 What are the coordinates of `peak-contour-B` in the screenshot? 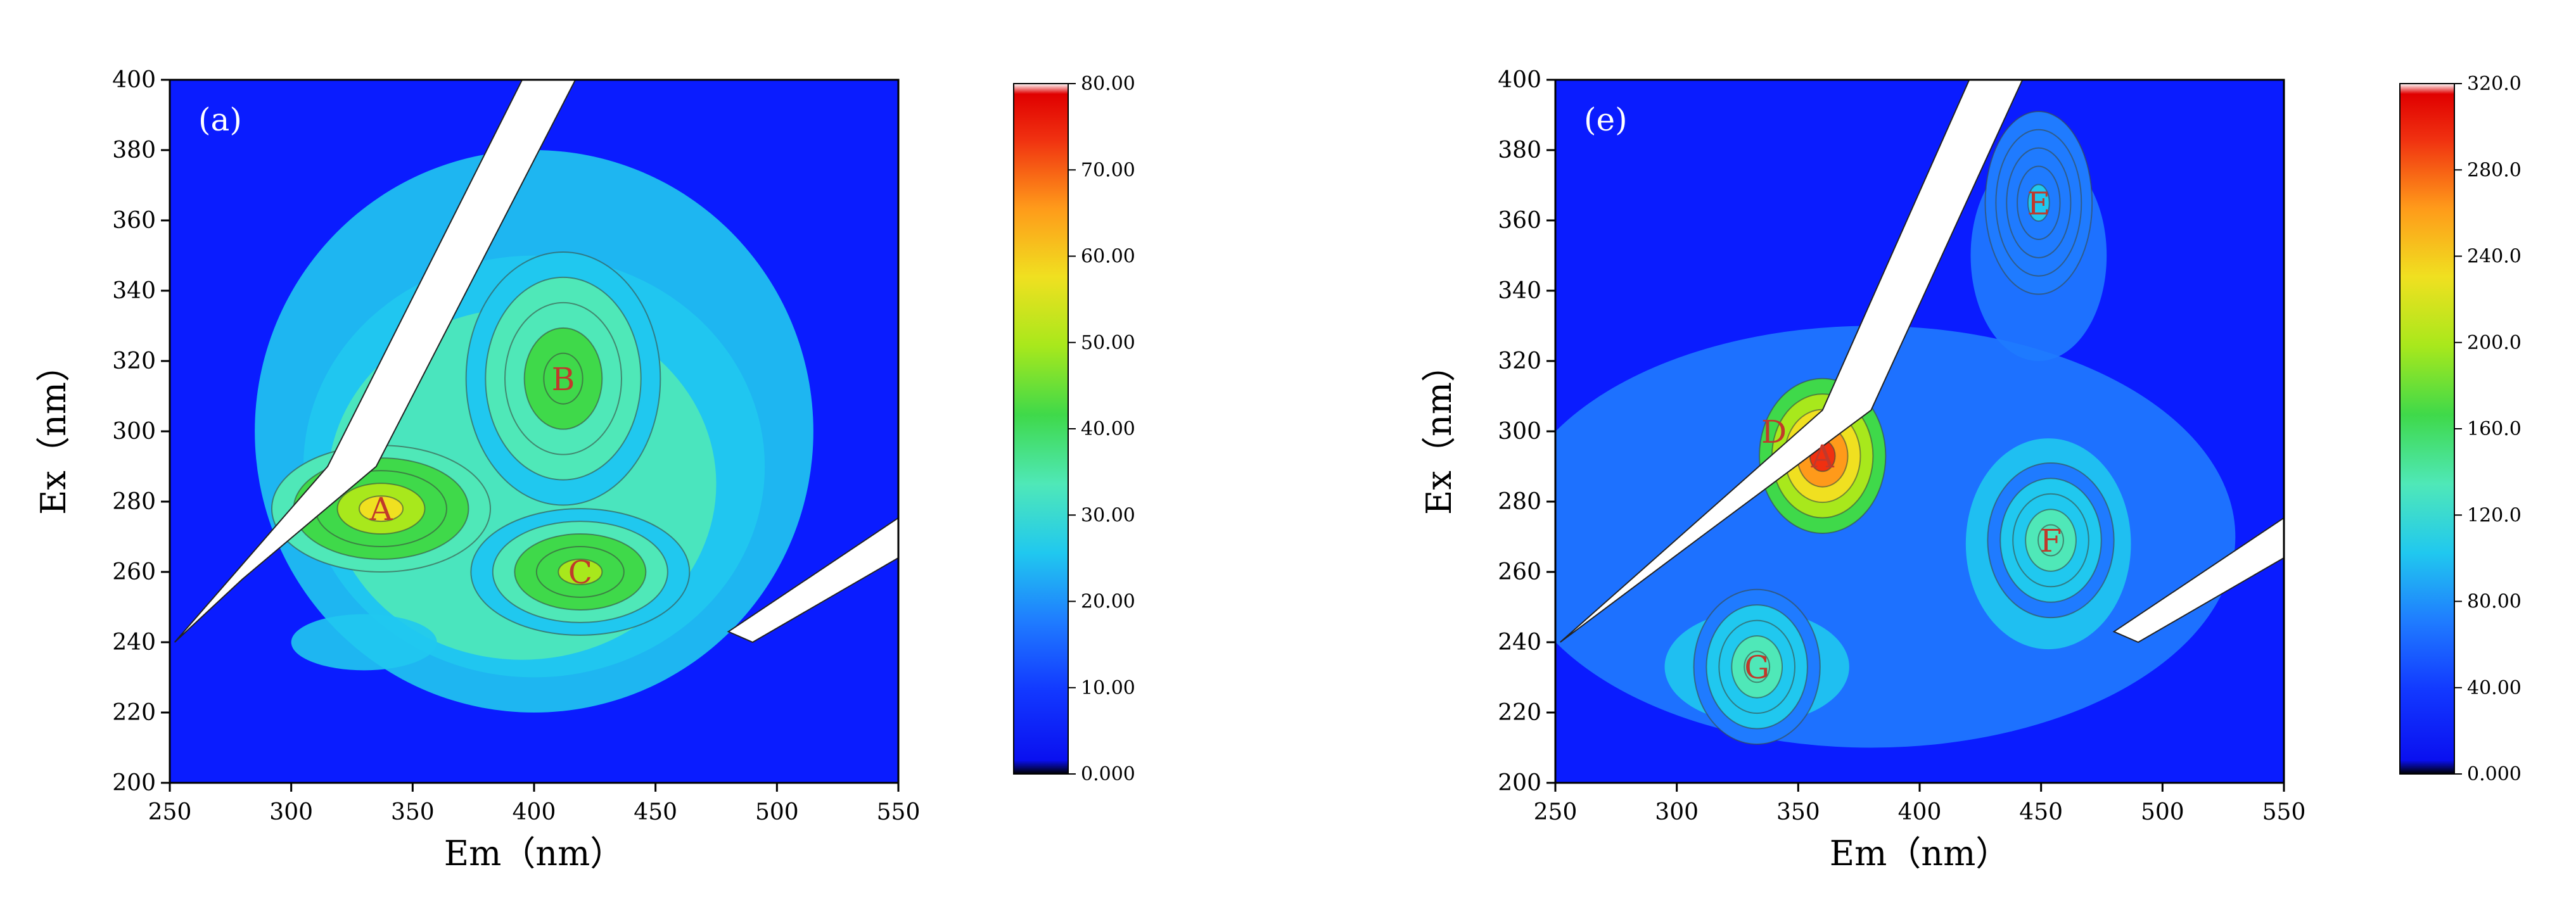 It's located at (563, 378).